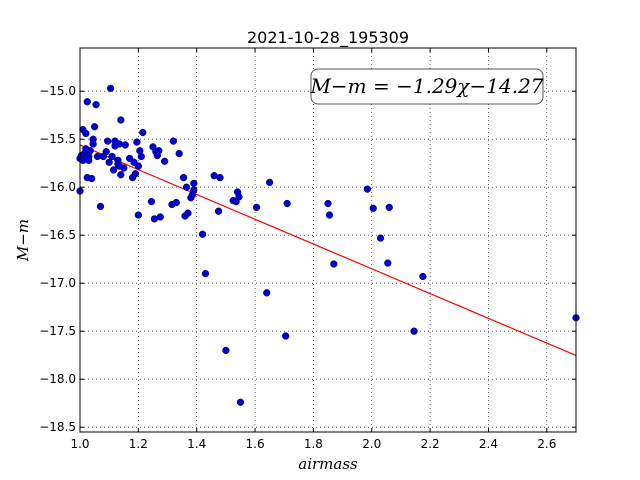  Describe the element at coordinates (371, 444) in the screenshot. I see `x-tick-label: 2.0` at that location.